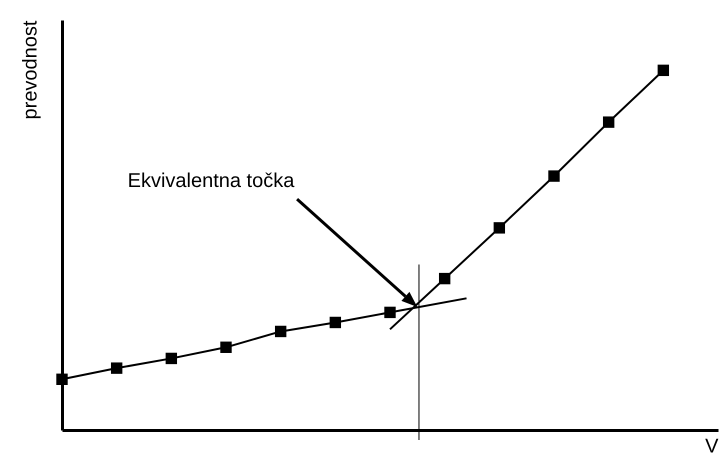 The width and height of the screenshot is (721, 459). I want to click on x-axis-title: V, so click(712, 447).